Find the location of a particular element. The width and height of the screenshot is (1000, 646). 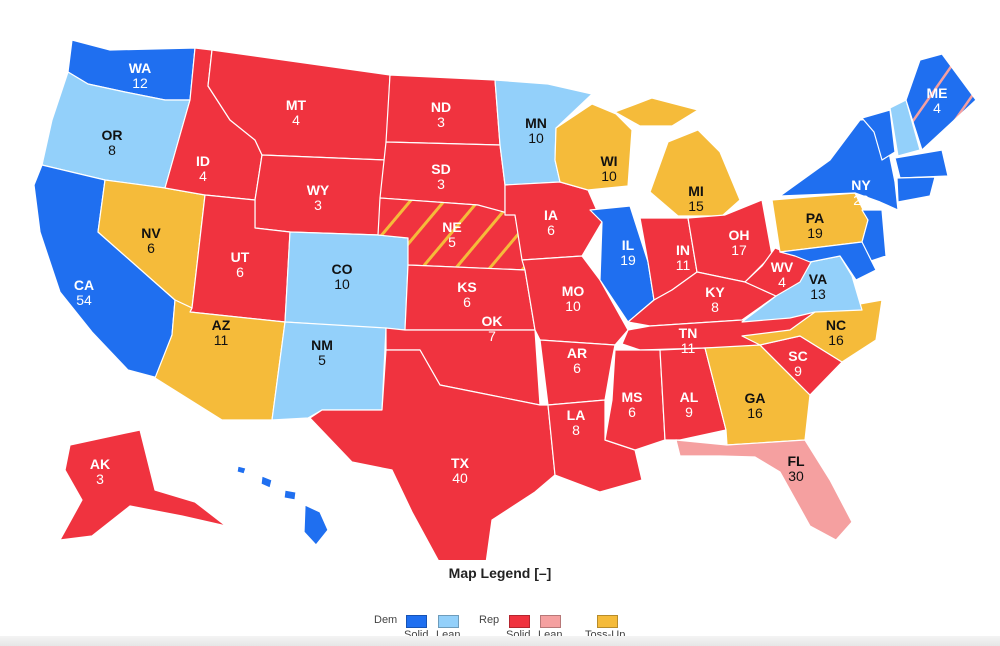

state-abbr: GA is located at coordinates (755, 398).